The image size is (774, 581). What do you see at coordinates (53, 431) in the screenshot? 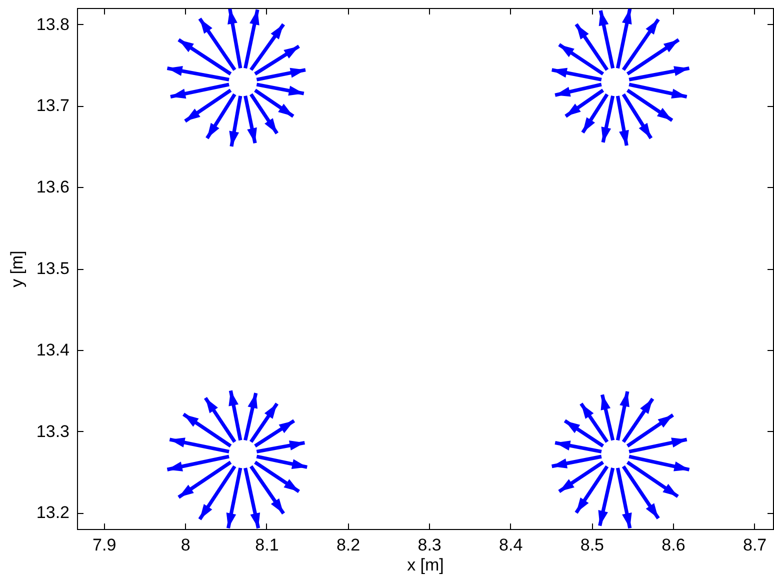
I see `y-tick-label: 13.3` at bounding box center [53, 431].